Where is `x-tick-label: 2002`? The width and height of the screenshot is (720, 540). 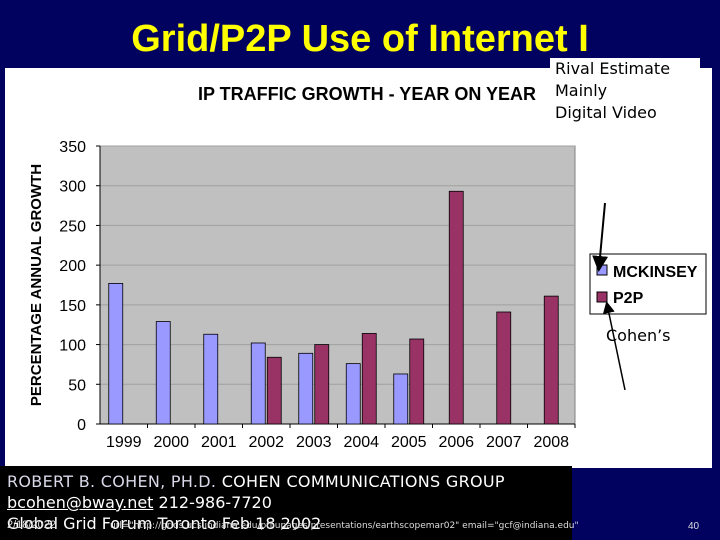
x-tick-label: 2002 is located at coordinates (266, 442).